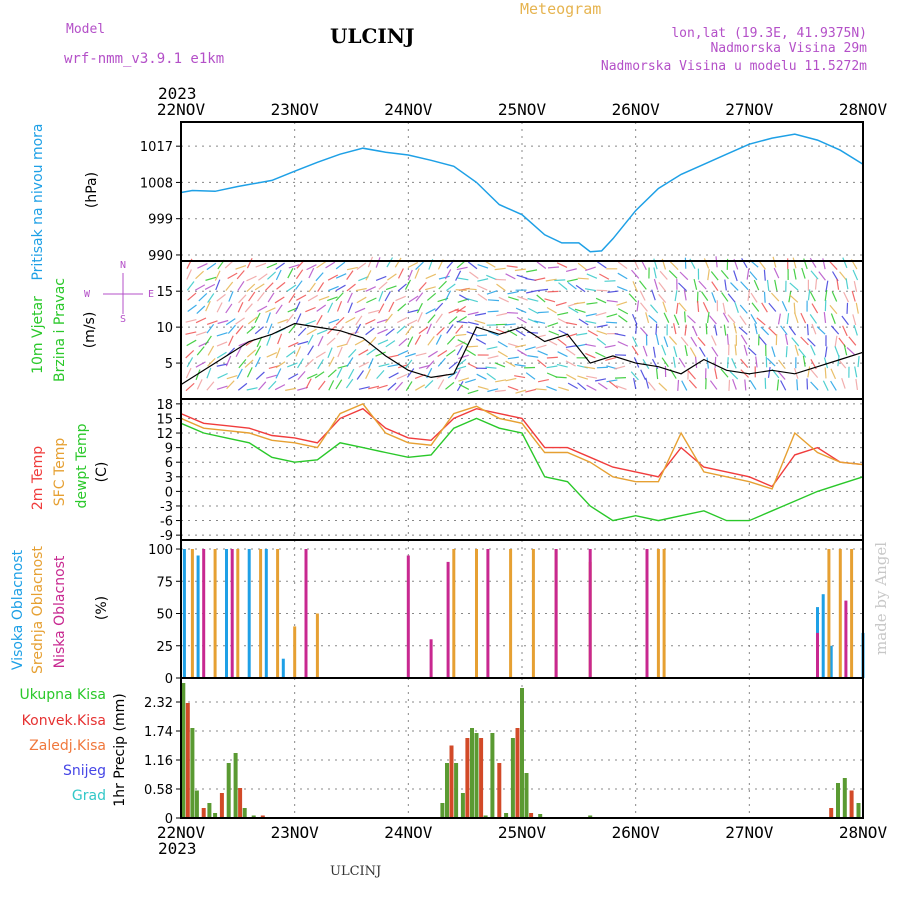 This screenshot has width=900, height=900. What do you see at coordinates (60, 611) in the screenshot?
I see `low-cloud-ylabel: Niska Oblacnost` at bounding box center [60, 611].